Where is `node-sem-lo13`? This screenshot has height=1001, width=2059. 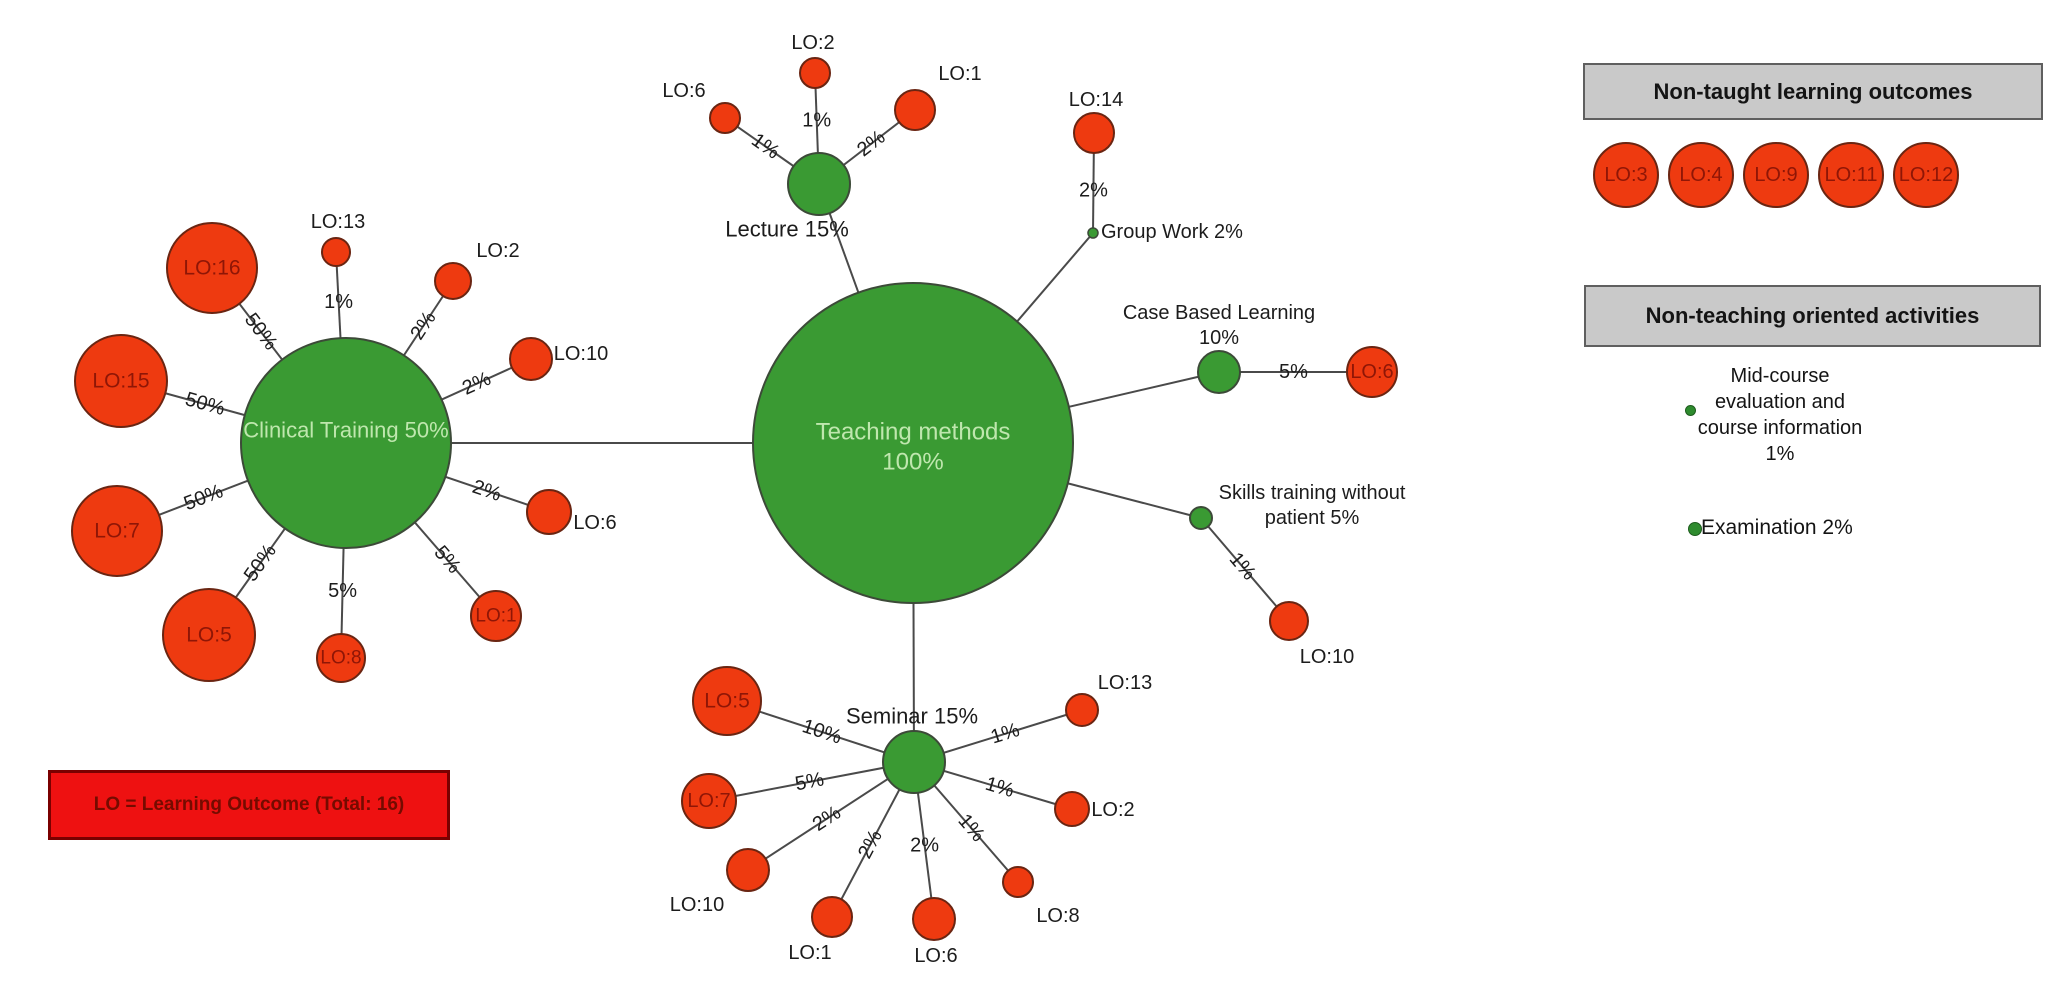
node-sem-lo13 is located at coordinates (1082, 710).